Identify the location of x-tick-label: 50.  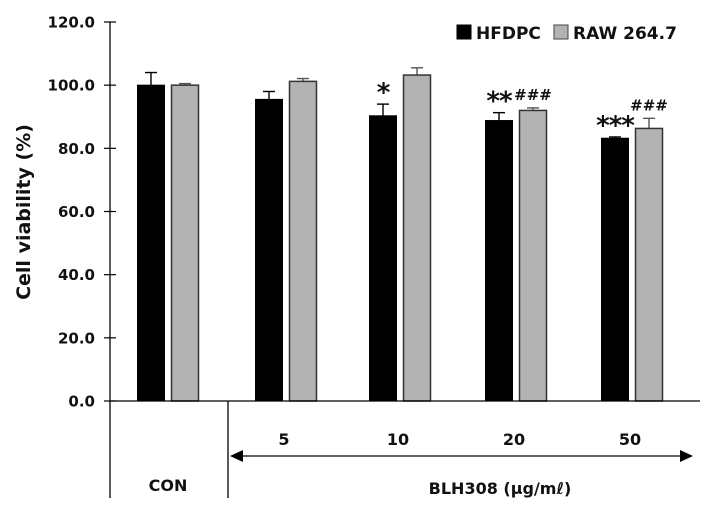
(630, 439).